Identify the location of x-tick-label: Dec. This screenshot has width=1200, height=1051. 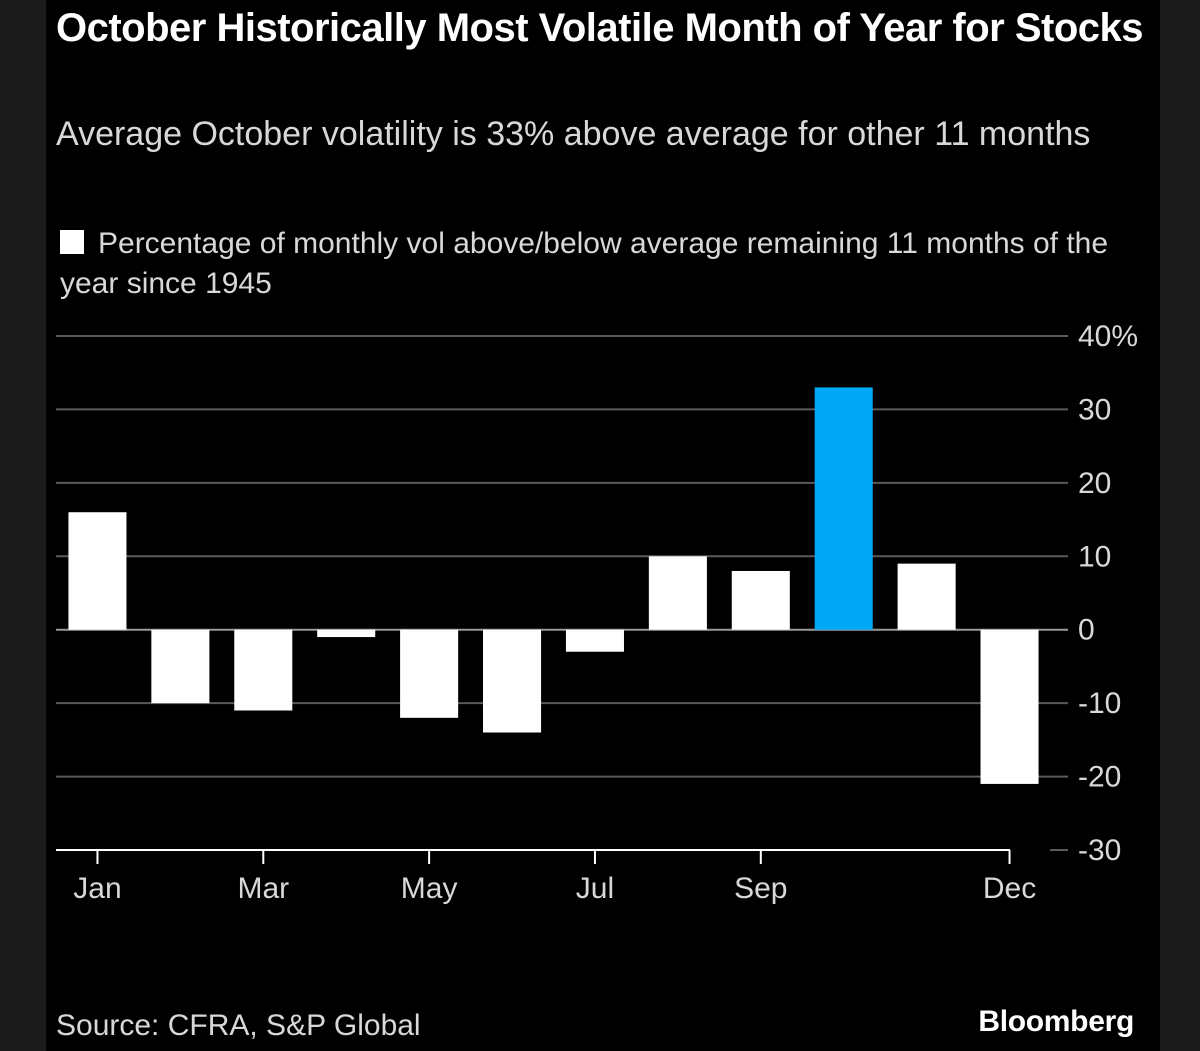
(1009, 888).